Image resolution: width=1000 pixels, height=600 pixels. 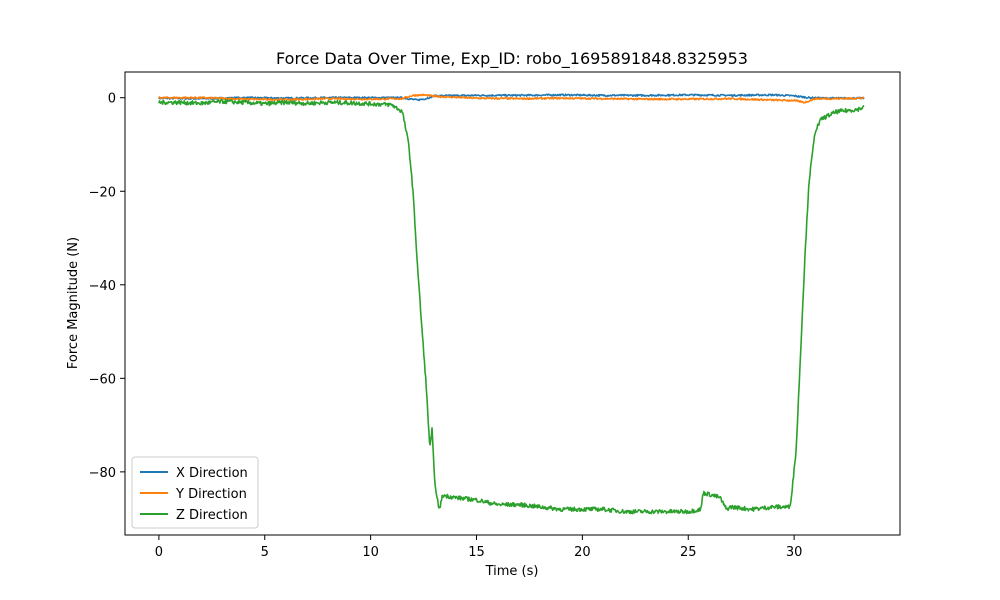 I want to click on y-tick-label: −20, so click(x=102, y=192).